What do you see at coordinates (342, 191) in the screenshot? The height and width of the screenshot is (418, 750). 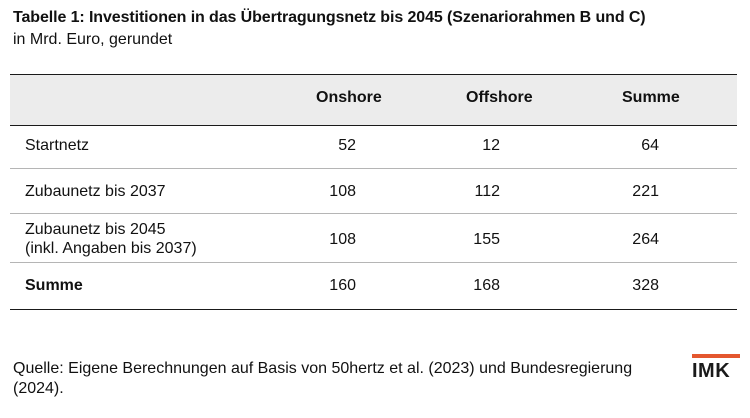 I see `cell-zubaunetz-2037-onshore: 108` at bounding box center [342, 191].